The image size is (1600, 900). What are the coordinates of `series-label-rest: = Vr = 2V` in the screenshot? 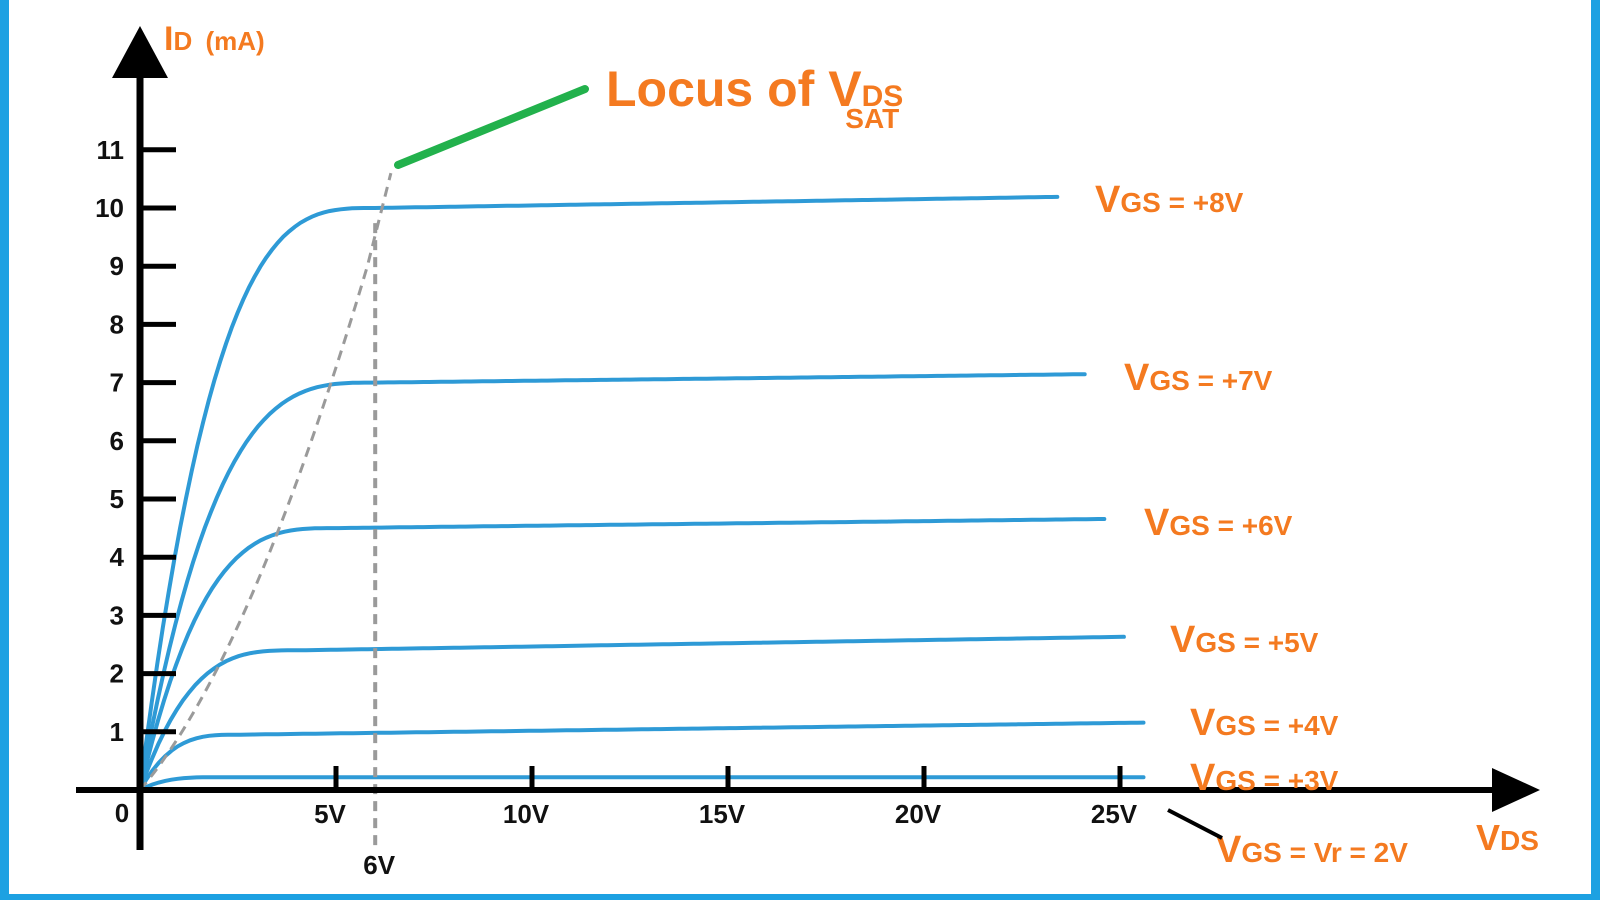 It's located at (1345, 852).